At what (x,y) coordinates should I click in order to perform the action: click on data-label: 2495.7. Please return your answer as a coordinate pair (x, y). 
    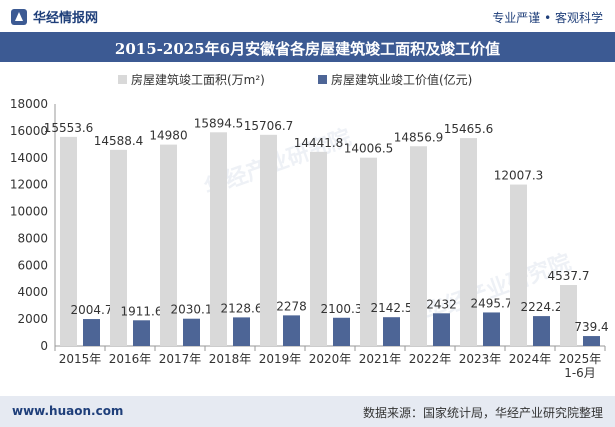
    Looking at the image, I should click on (492, 303).